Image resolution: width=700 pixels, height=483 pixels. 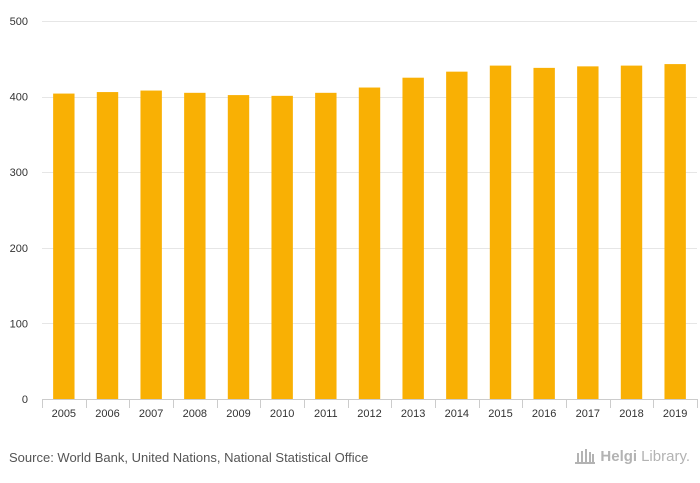 I want to click on bar-2016, so click(x=544, y=233).